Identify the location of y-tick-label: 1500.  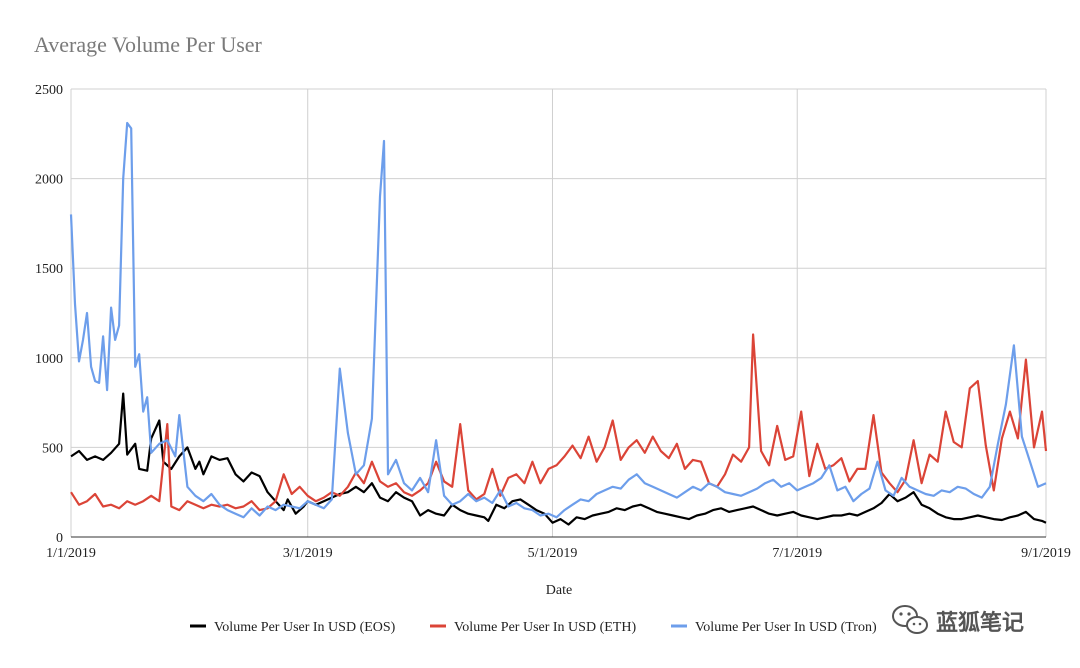
(49, 269).